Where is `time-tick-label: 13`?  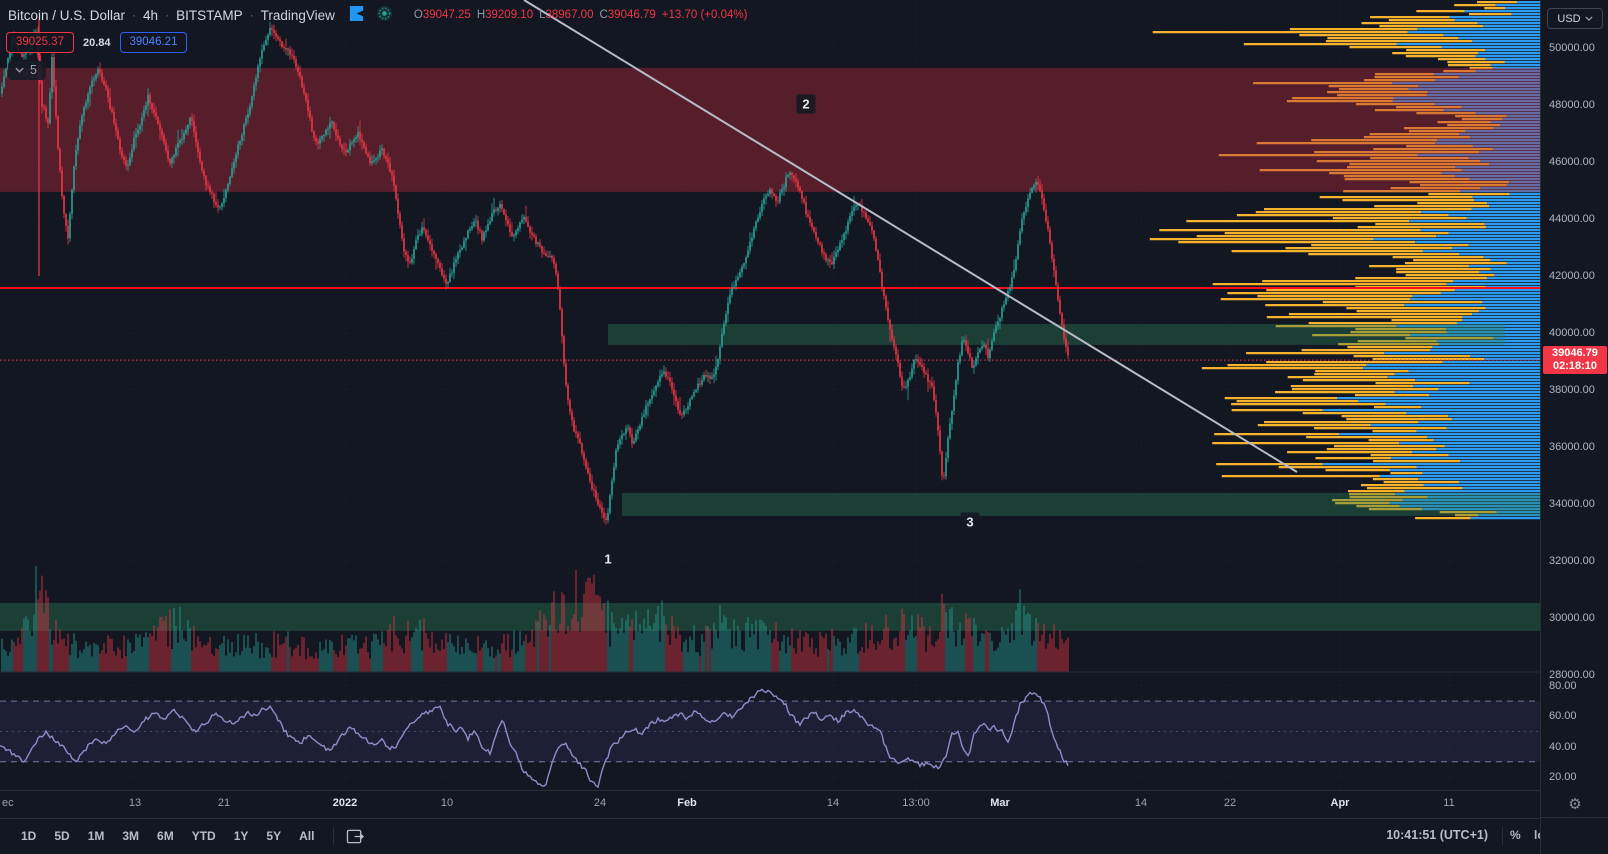 time-tick-label: 13 is located at coordinates (135, 803).